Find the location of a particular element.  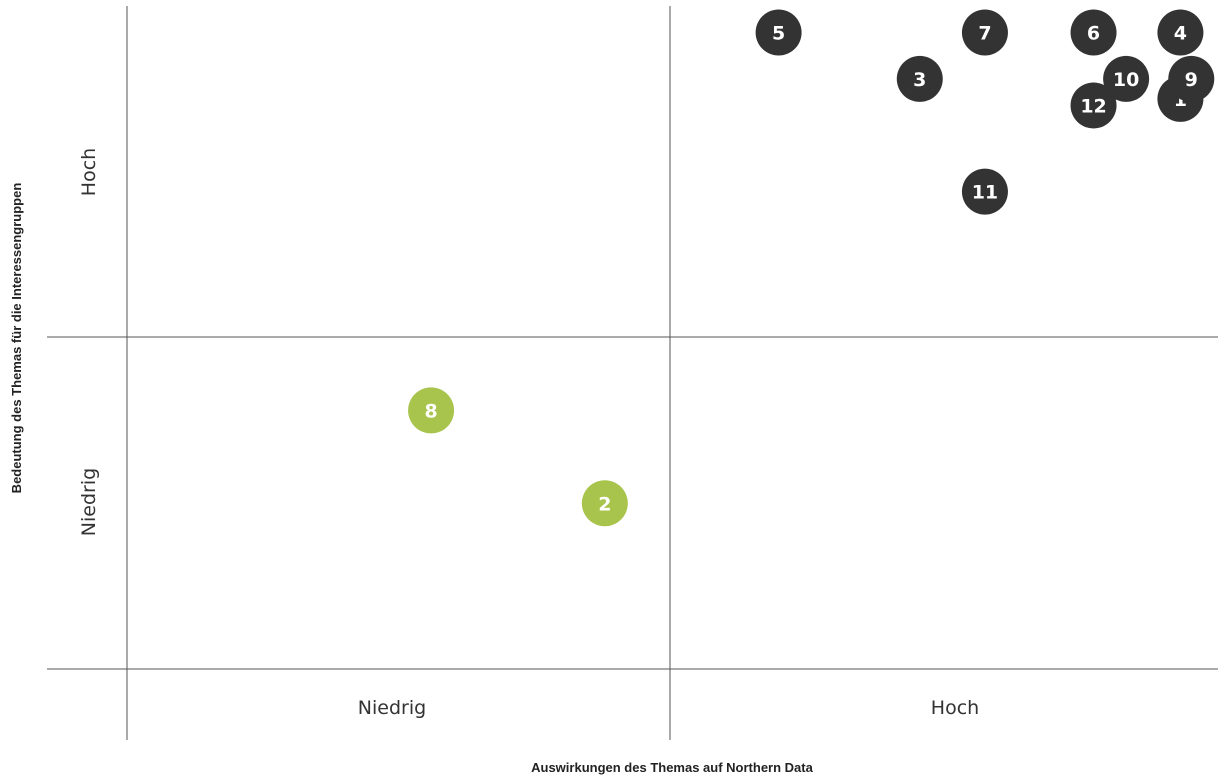

data-point-label: 11 is located at coordinates (985, 193).